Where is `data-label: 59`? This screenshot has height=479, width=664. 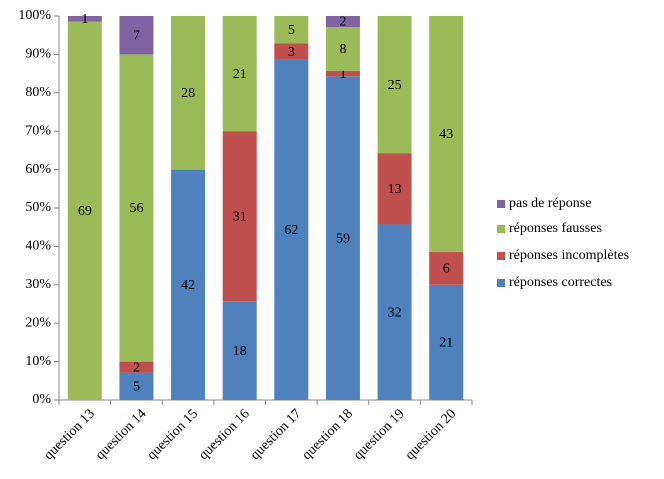
data-label: 59 is located at coordinates (343, 238).